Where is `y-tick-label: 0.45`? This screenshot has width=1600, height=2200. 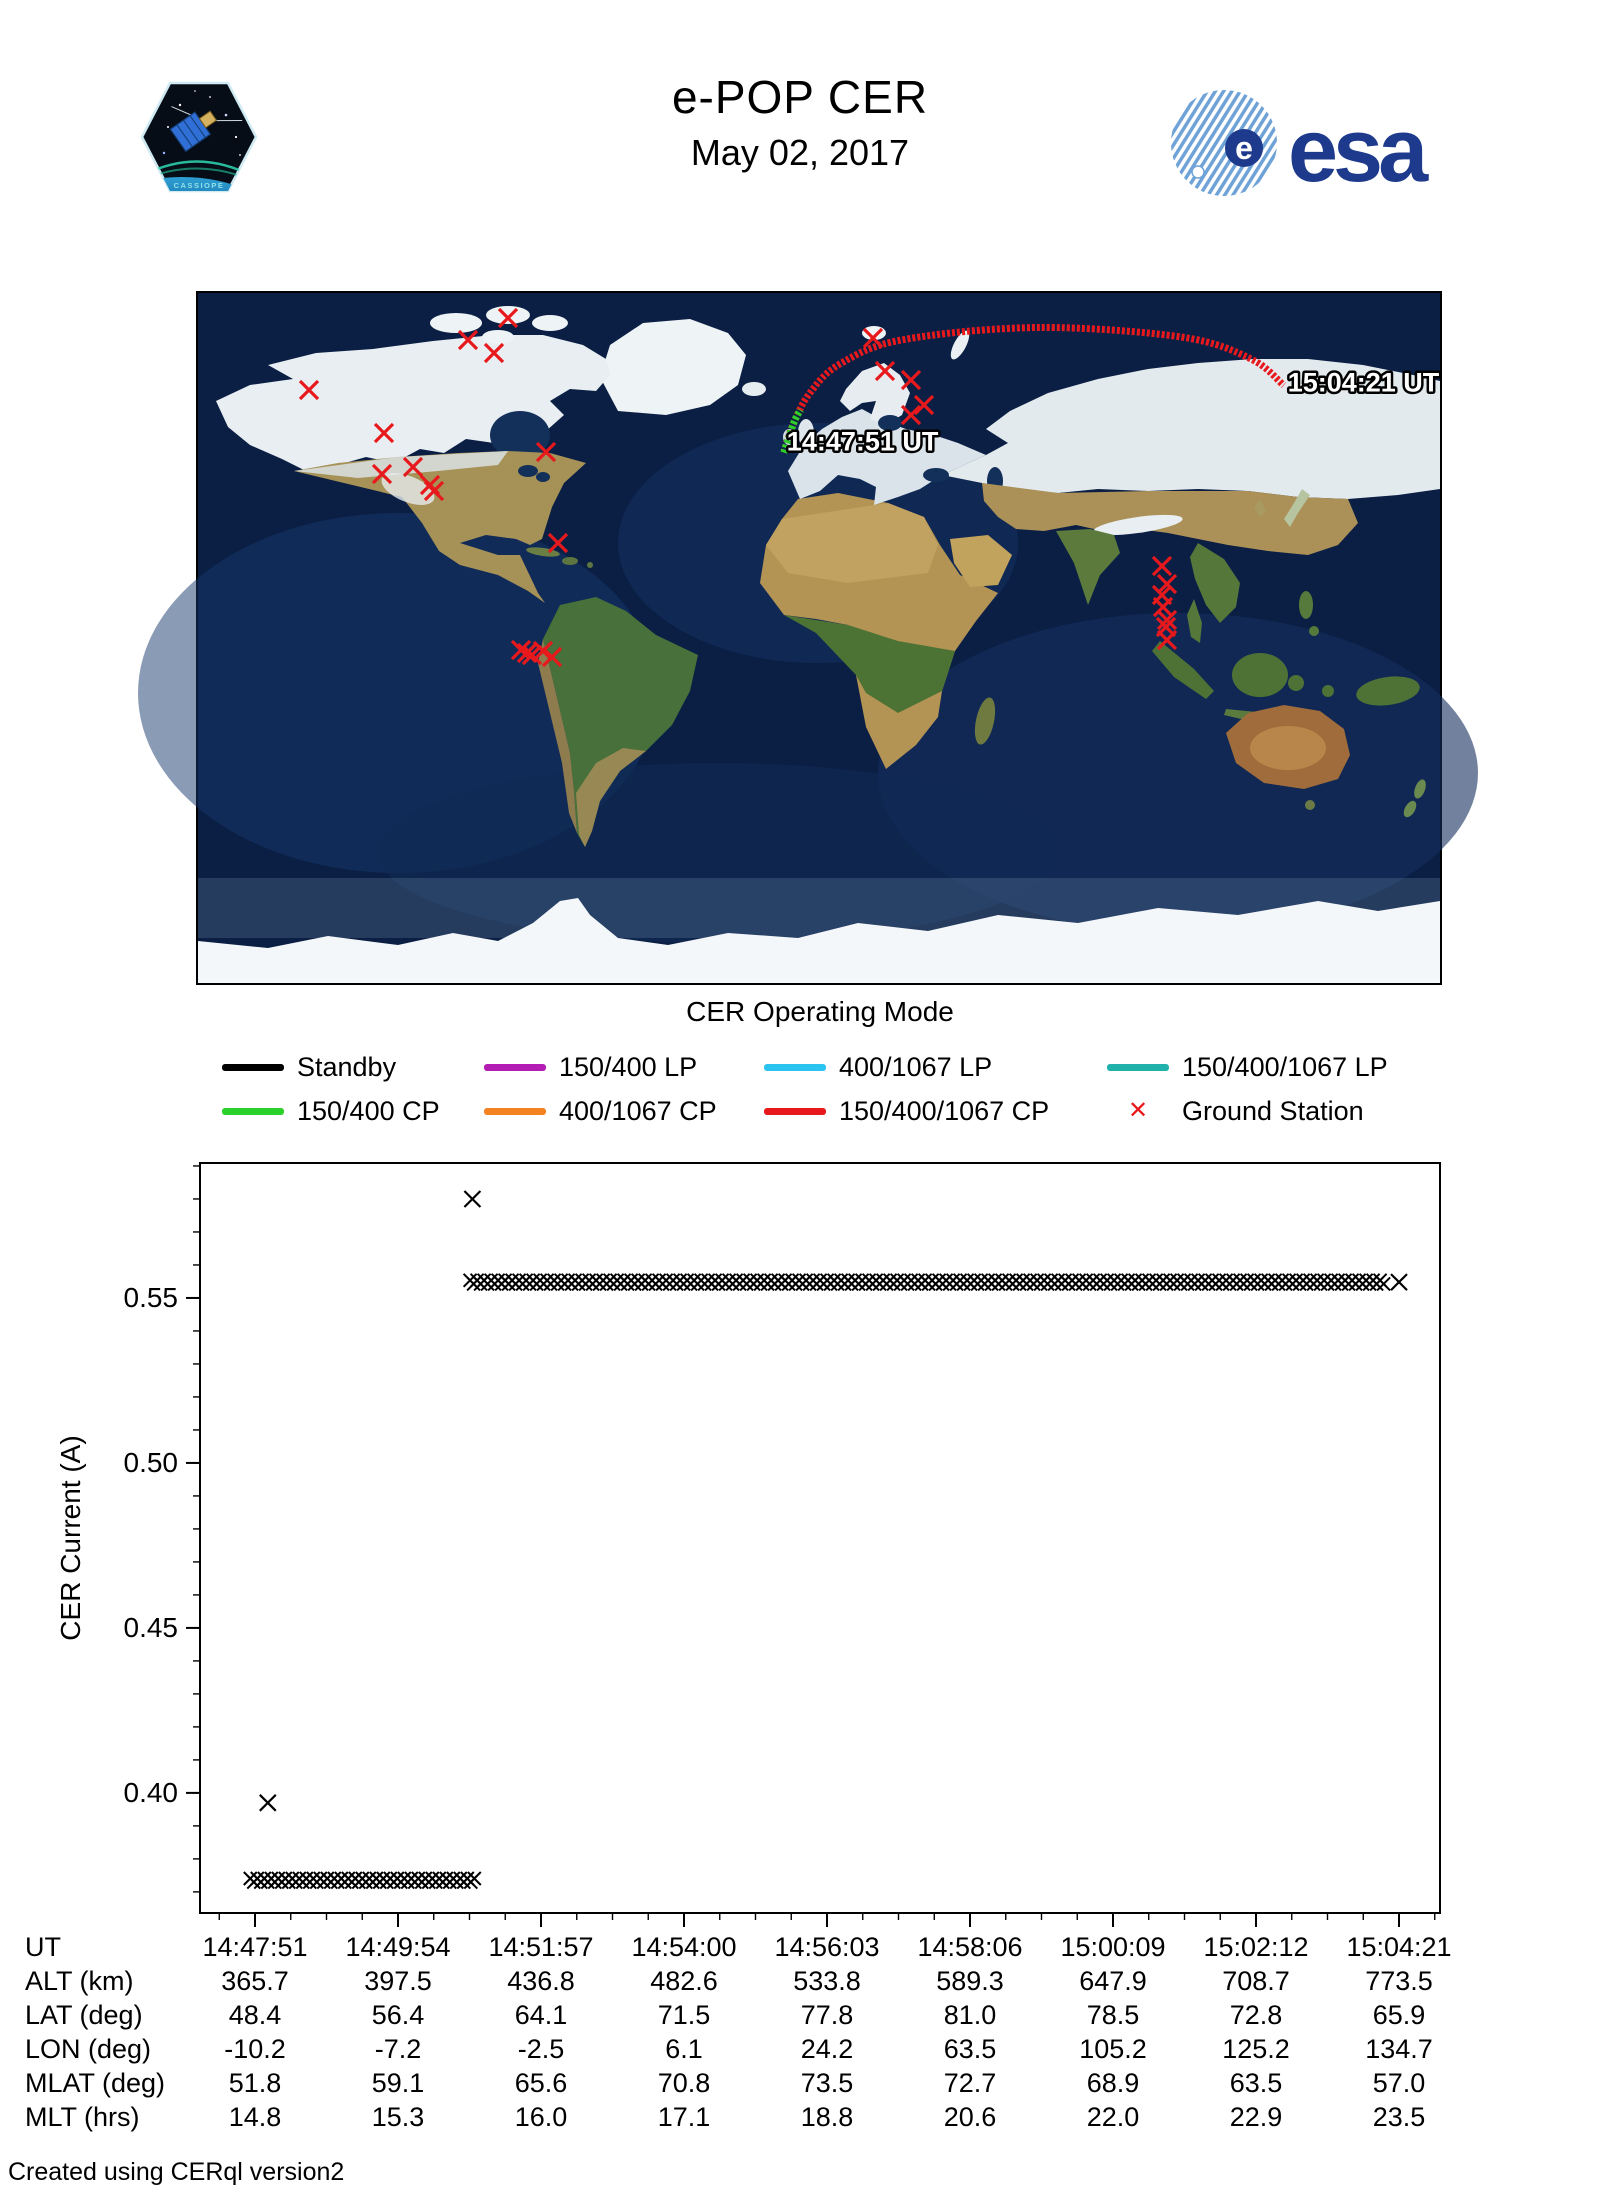 y-tick-label: 0.45 is located at coordinates (151, 1627).